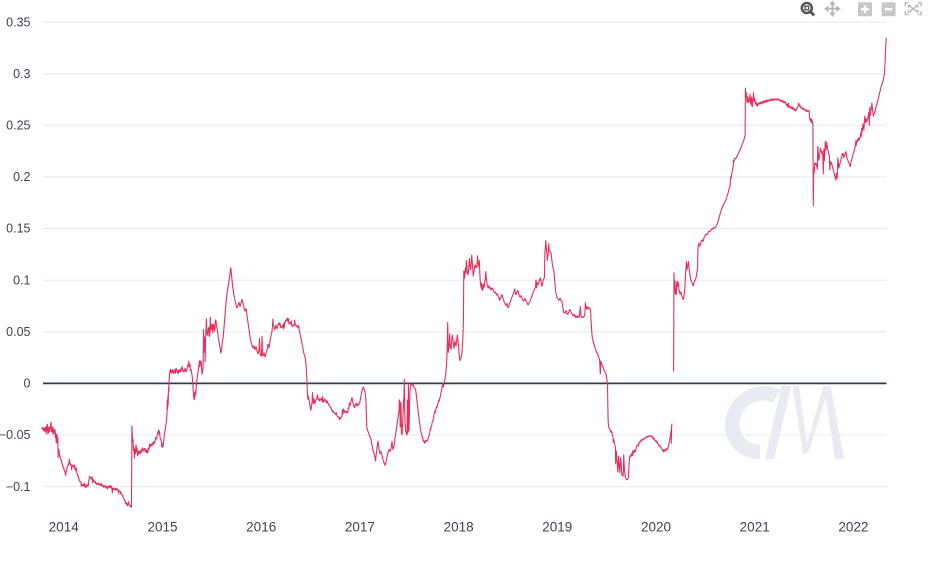 Image resolution: width=933 pixels, height=562 pixels. I want to click on svg-text: 2015, so click(162, 527).